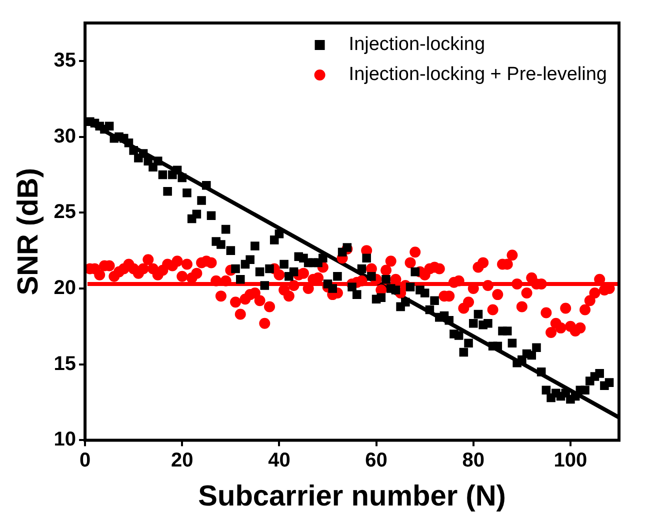 The height and width of the screenshot is (527, 655). I want to click on x-tick-label: 0, so click(85, 461).